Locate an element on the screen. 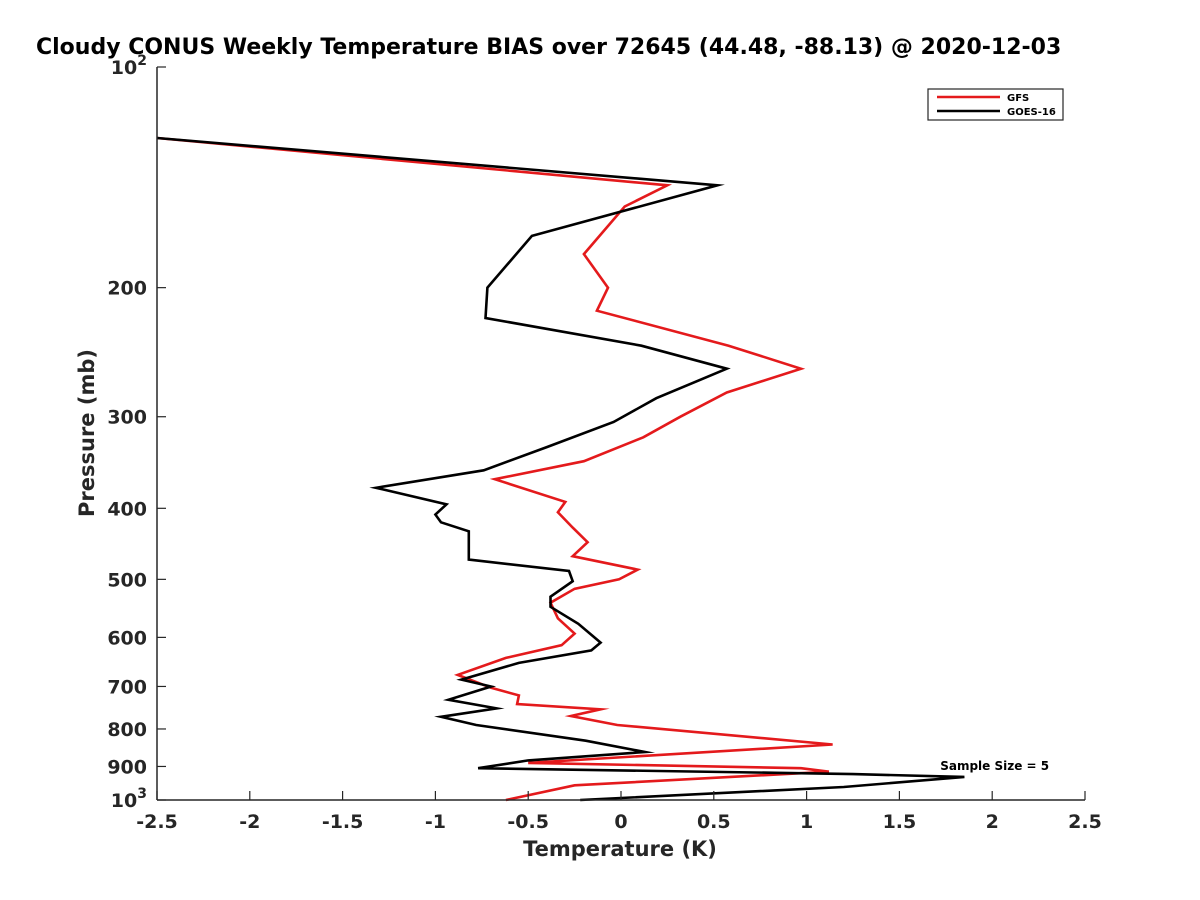 The width and height of the screenshot is (1200, 900). y-tick-label: 900 is located at coordinates (127, 767).